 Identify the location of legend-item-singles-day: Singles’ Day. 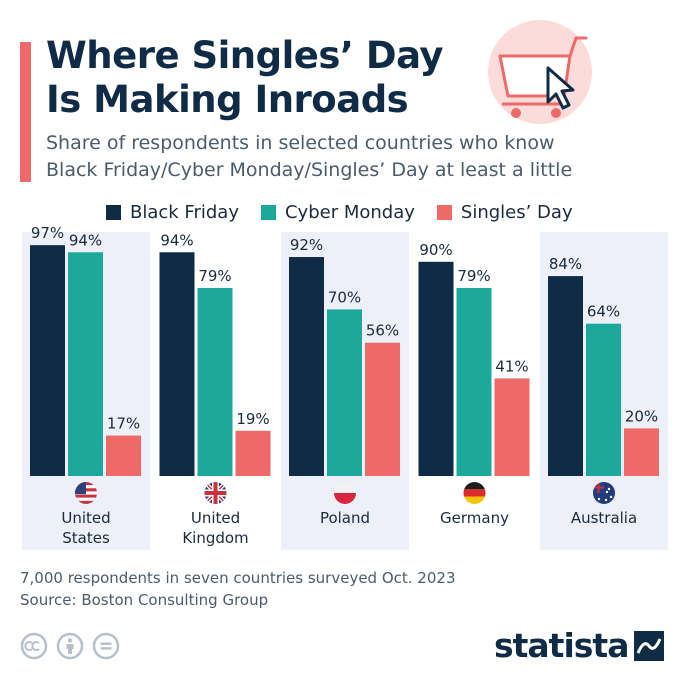
(504, 212).